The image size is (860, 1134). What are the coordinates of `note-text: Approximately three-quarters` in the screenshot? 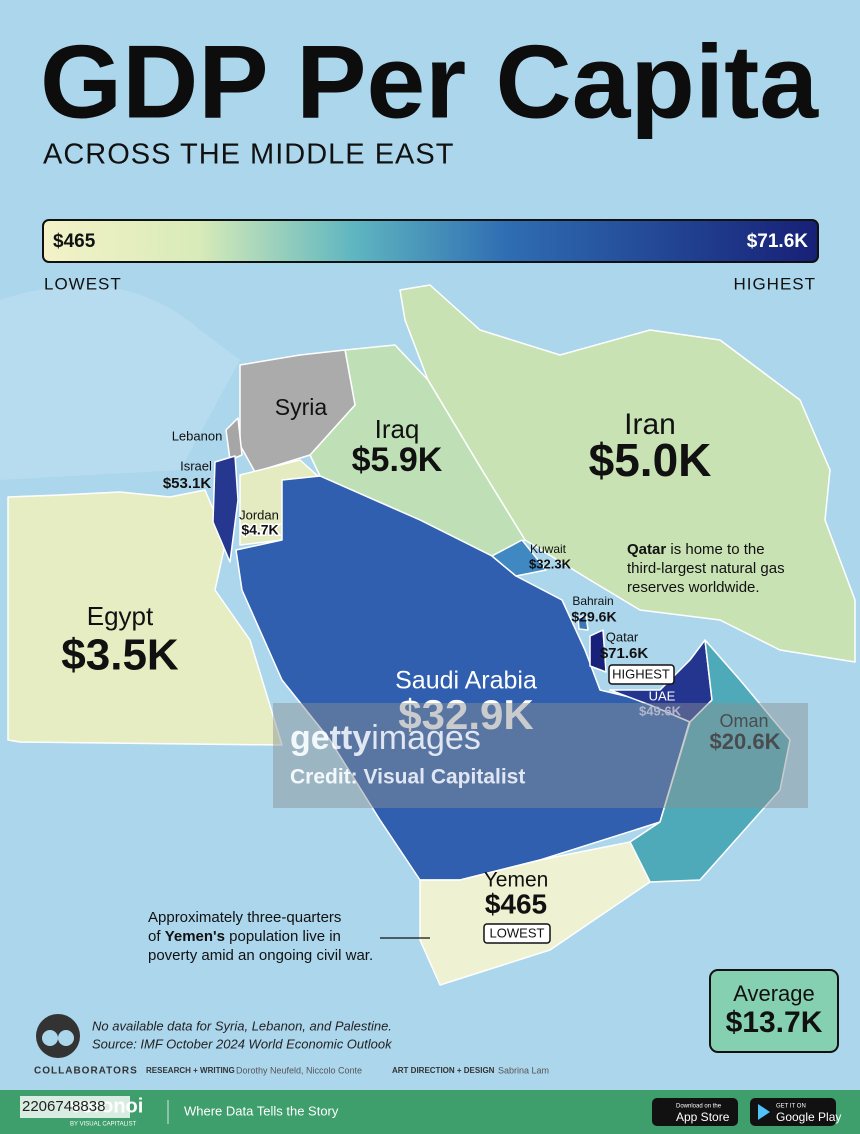 It's located at (244, 917).